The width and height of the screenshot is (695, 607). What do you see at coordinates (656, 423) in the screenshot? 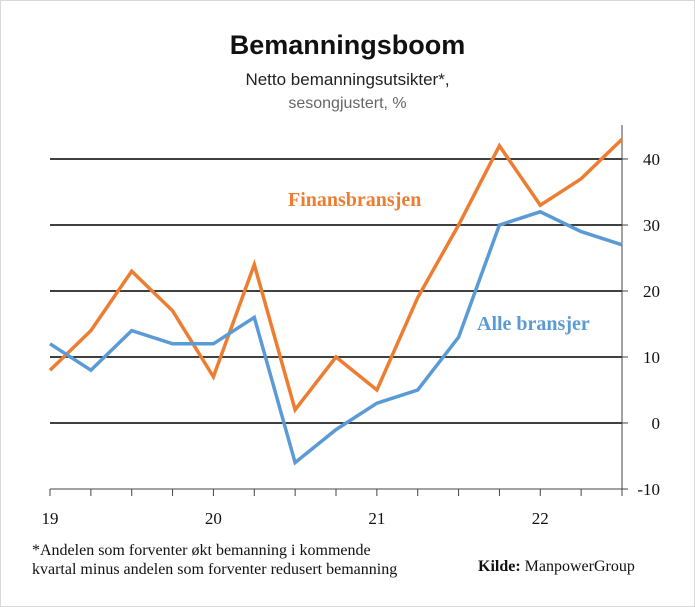
I see `y-tick-label: 0` at bounding box center [656, 423].